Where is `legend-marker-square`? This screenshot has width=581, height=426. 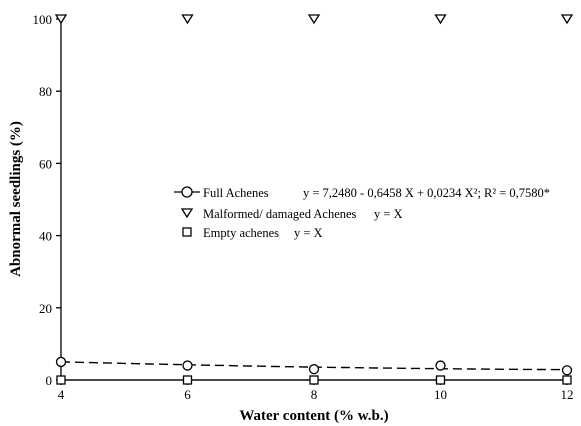
legend-marker-square is located at coordinates (187, 232).